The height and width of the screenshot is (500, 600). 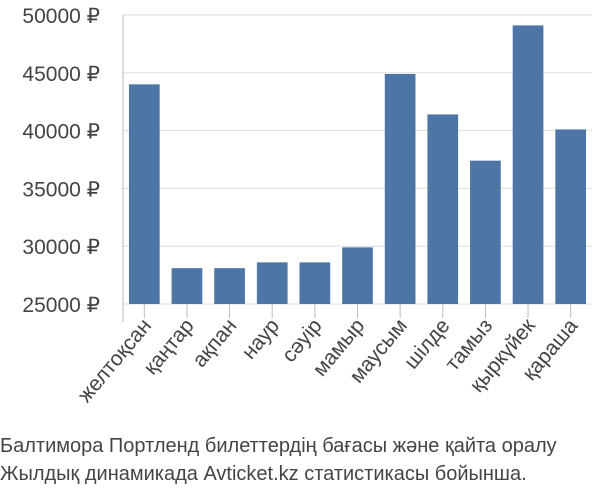 What do you see at coordinates (61, 189) in the screenshot?
I see `y-tick-label-35000: 35000 ₽` at bounding box center [61, 189].